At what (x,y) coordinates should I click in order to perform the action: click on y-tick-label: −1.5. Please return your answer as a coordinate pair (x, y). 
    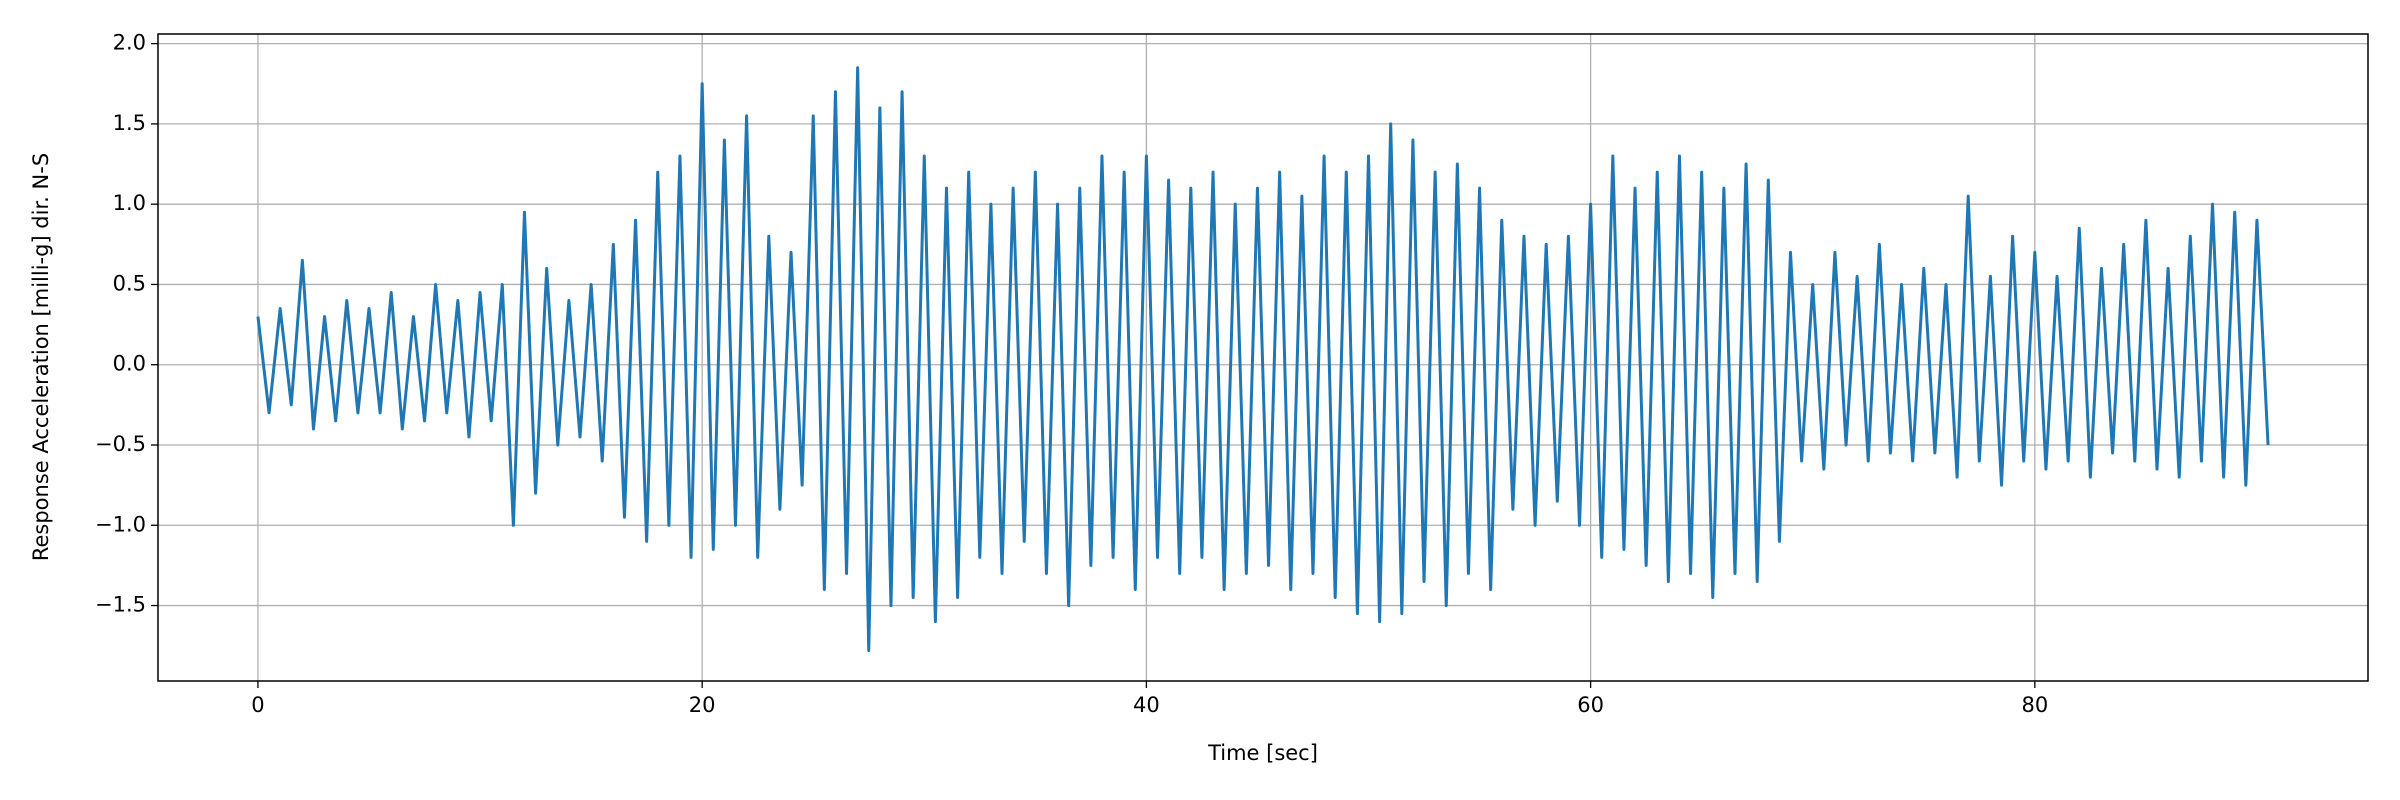
    Looking at the image, I should click on (120, 605).